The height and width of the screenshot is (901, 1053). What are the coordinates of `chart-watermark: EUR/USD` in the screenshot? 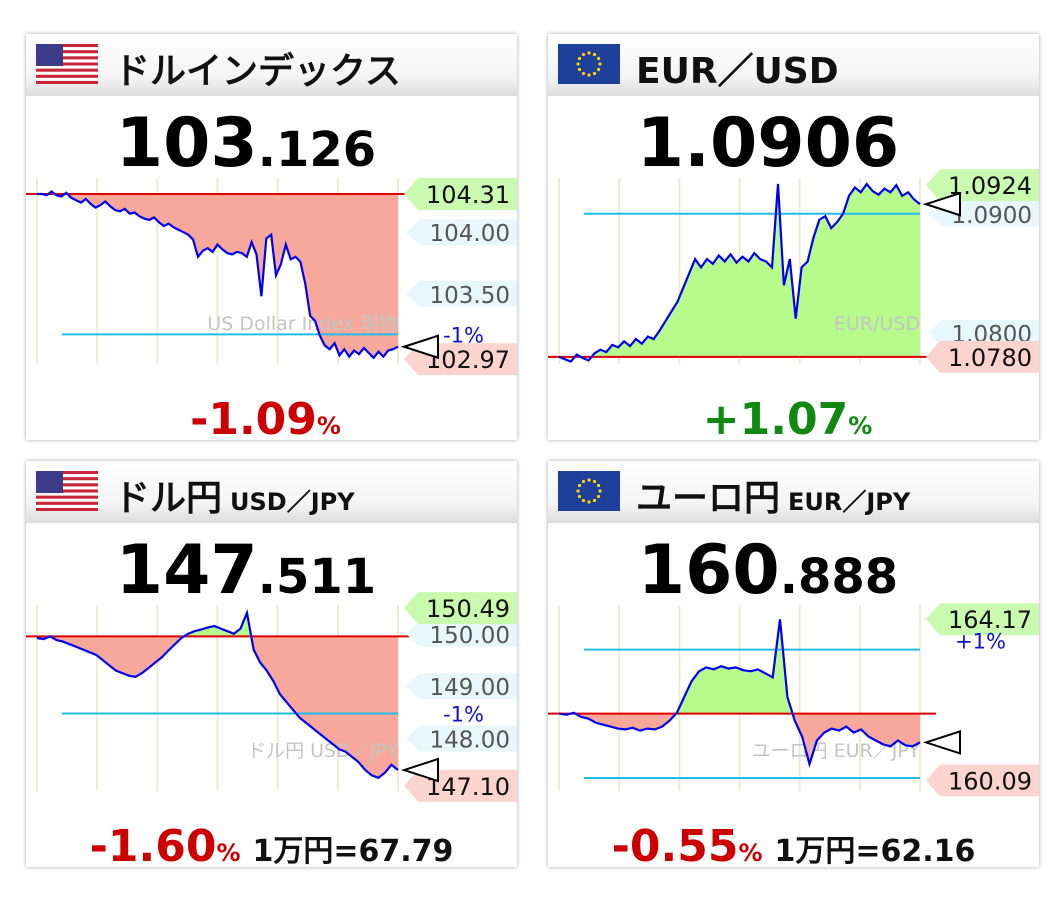 It's located at (877, 324).